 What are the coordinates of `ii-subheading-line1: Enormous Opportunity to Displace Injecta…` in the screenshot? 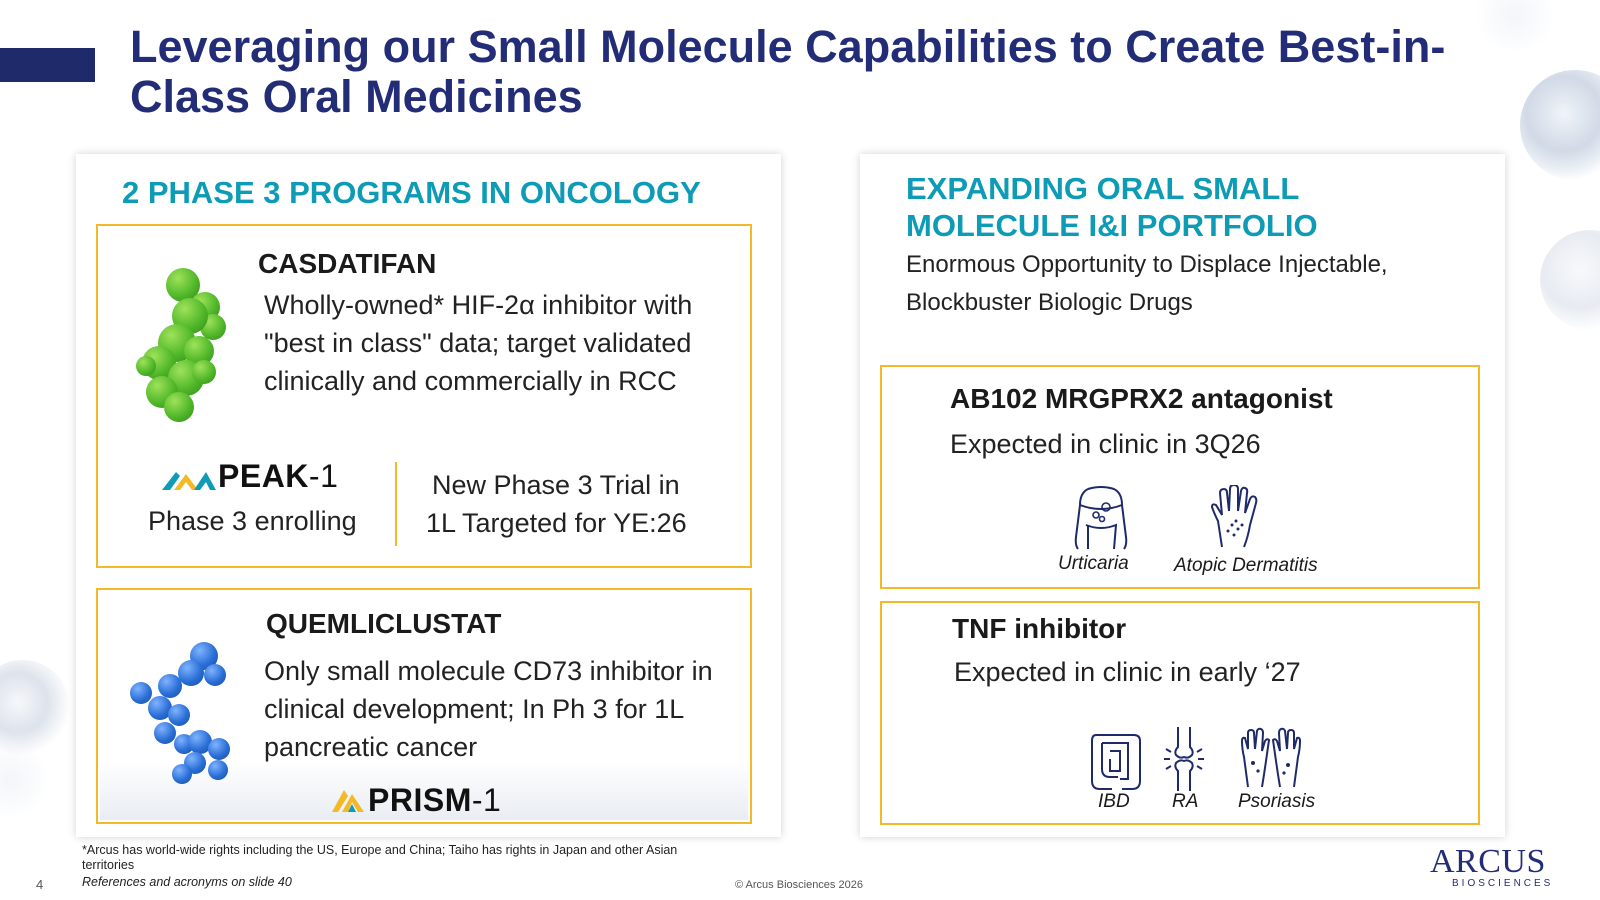 It's located at (1147, 264).